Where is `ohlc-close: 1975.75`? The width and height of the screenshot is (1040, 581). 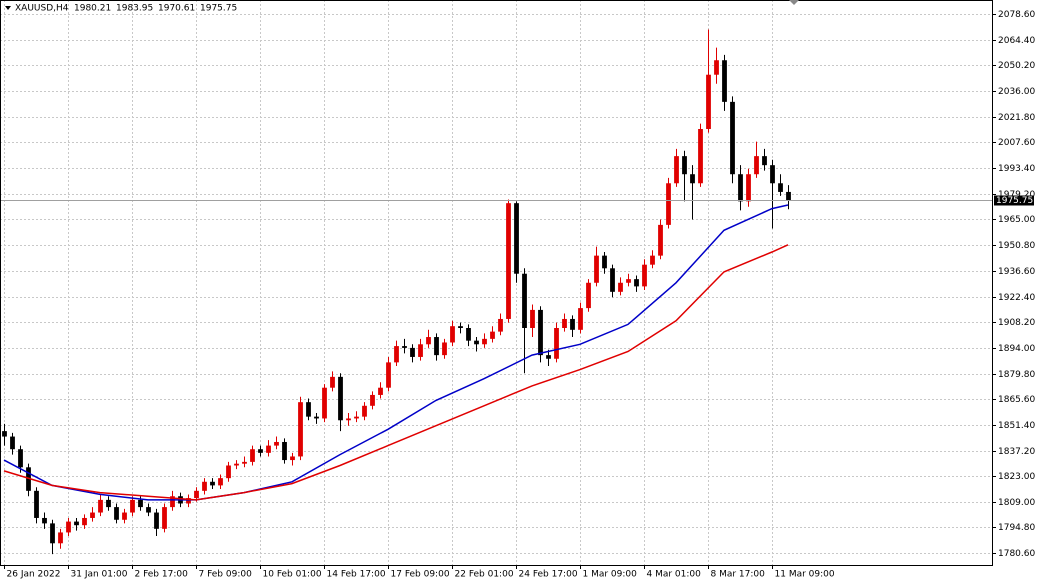
ohlc-close: 1975.75 is located at coordinates (218, 9).